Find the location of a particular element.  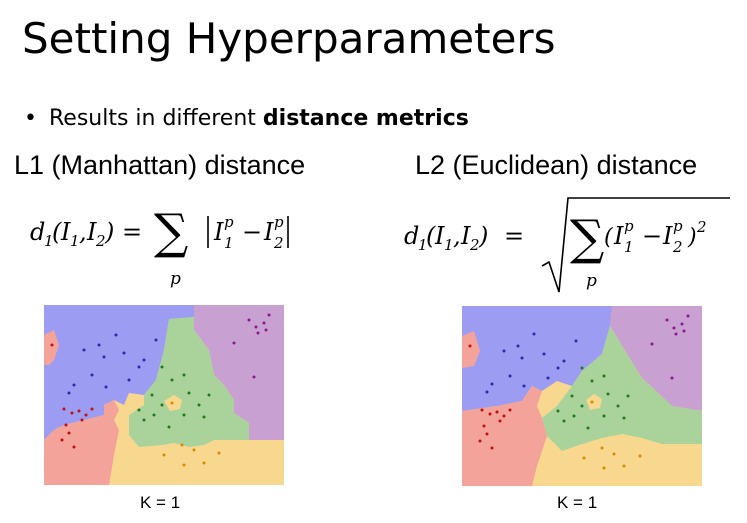

bullet-item: • Results in different distance metrics is located at coordinates (246, 118).